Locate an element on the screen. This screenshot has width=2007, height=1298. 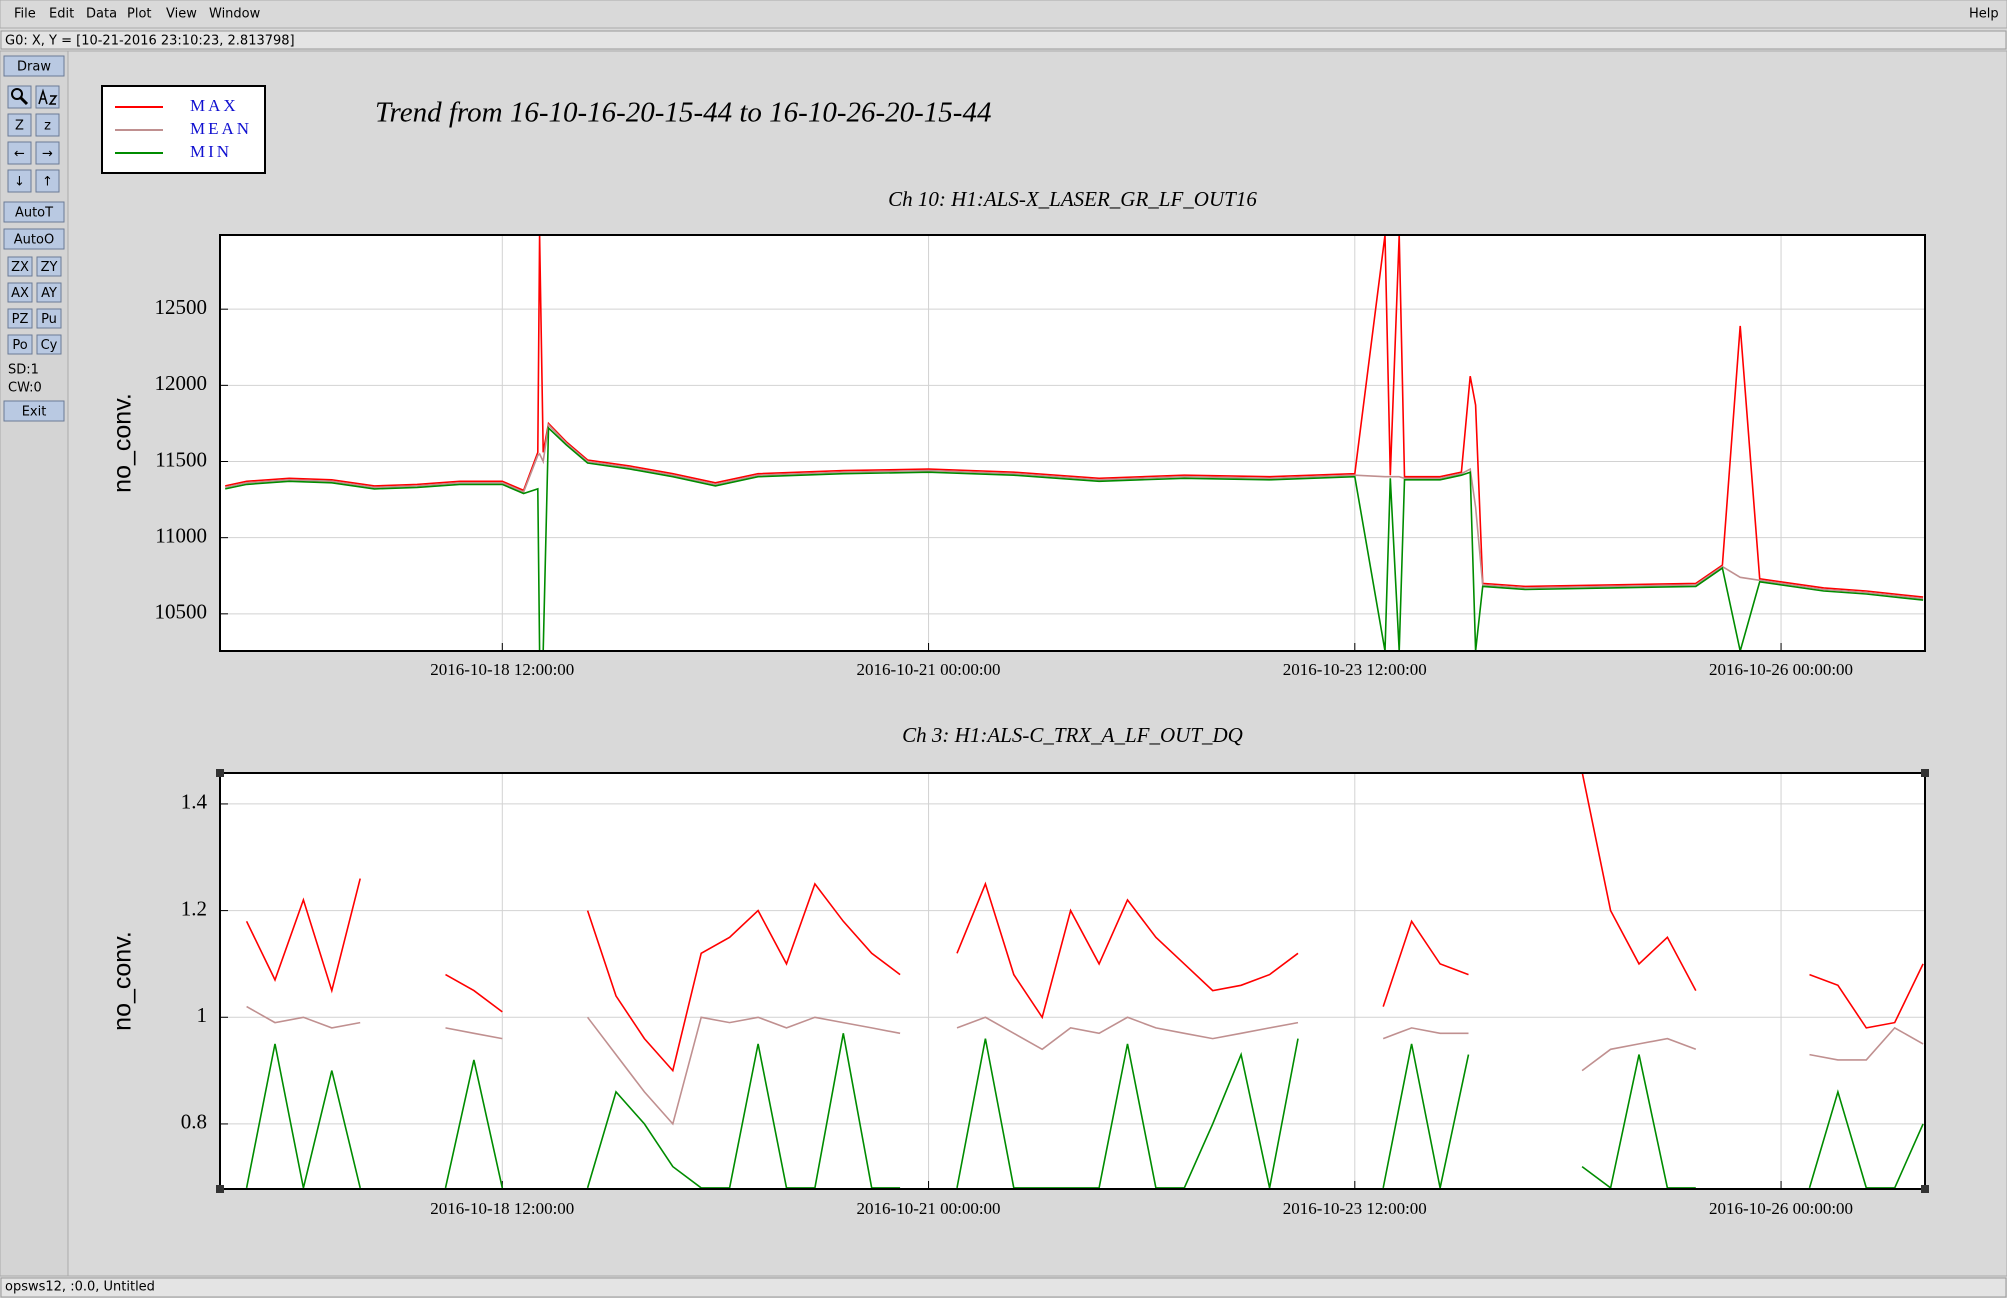
exit-button: Exit is located at coordinates (34, 412).